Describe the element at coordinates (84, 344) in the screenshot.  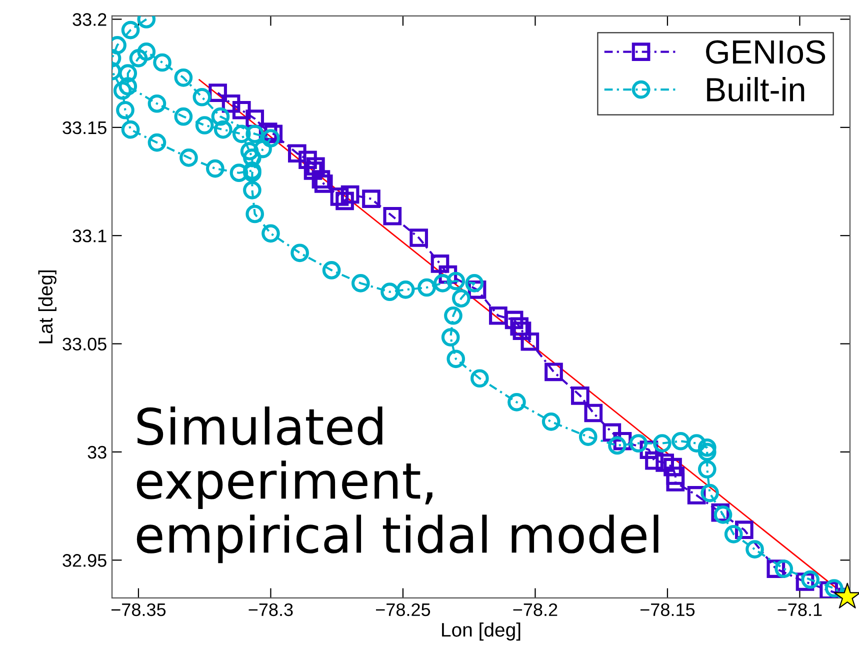
I see `y-tick-label: 33.05` at that location.